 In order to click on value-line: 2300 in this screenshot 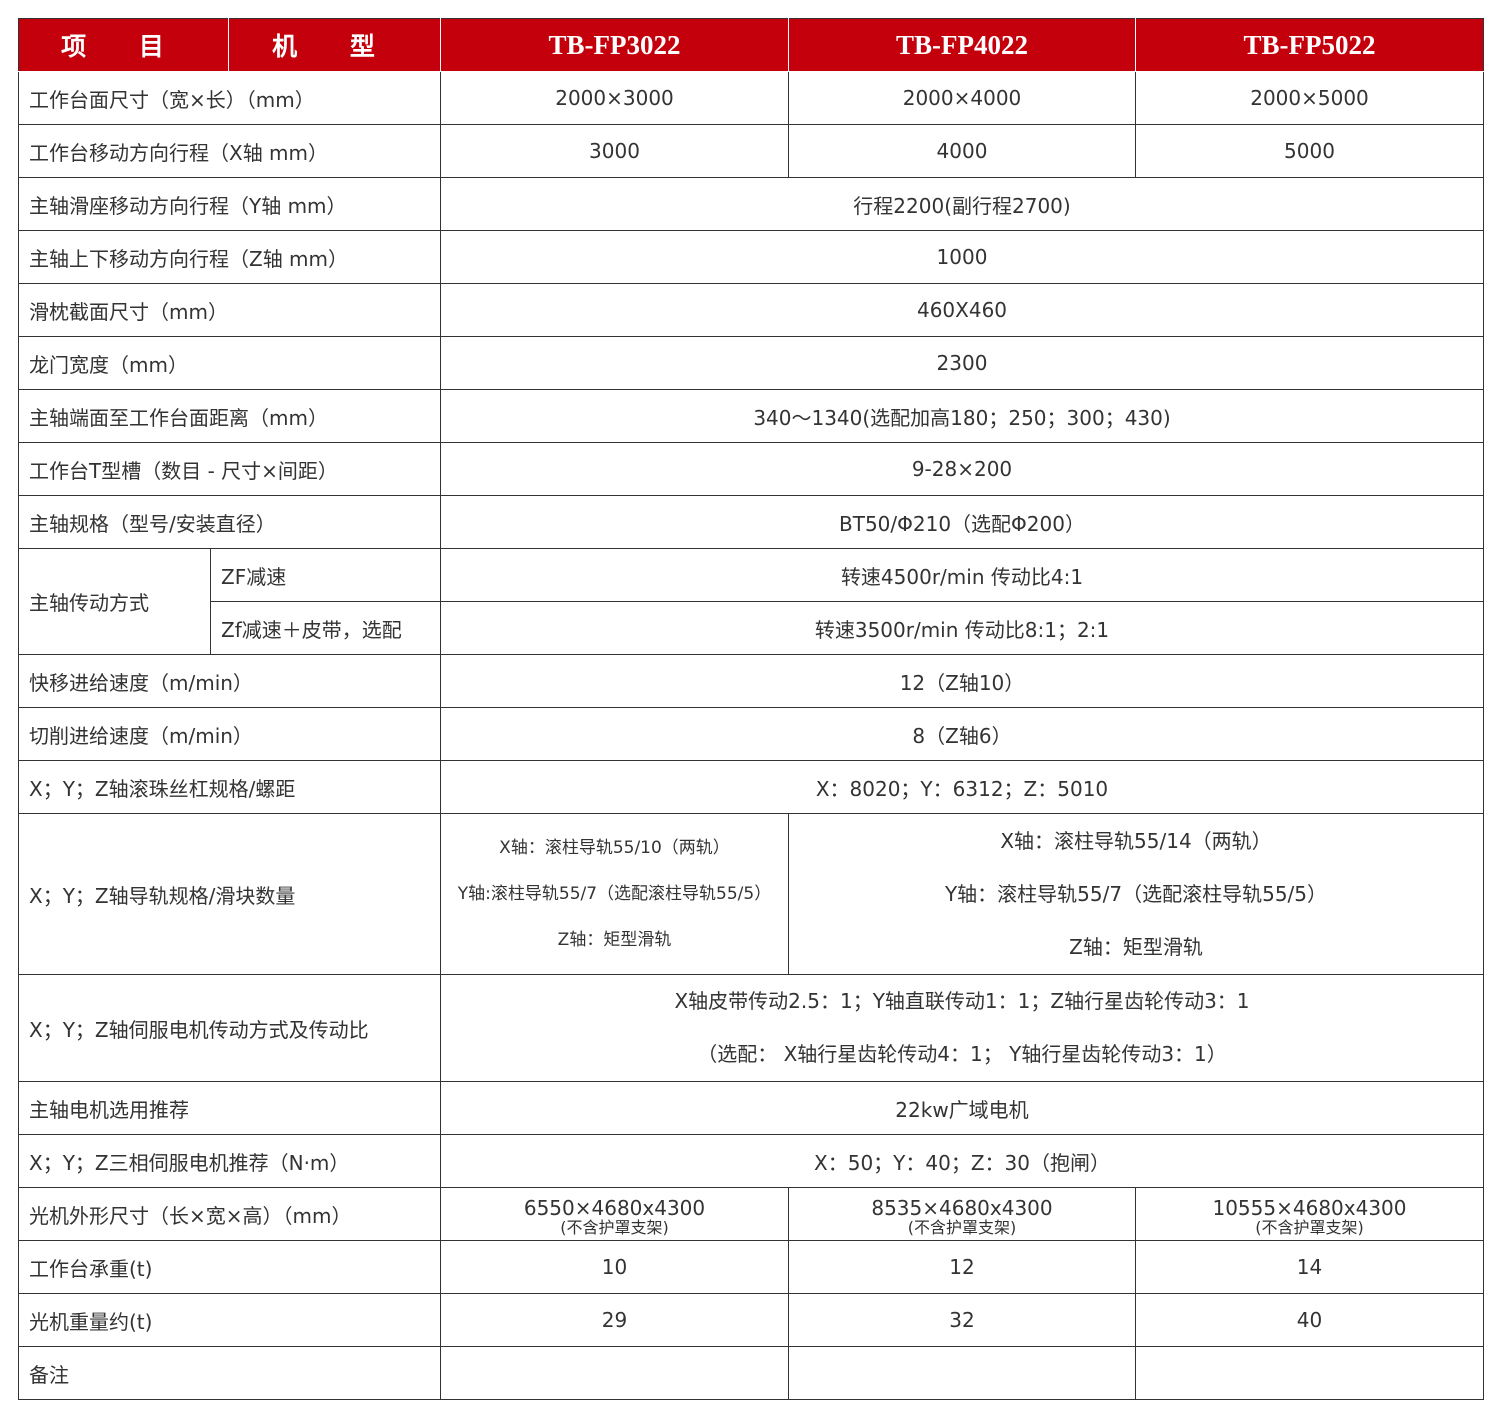, I will do `click(962, 363)`.